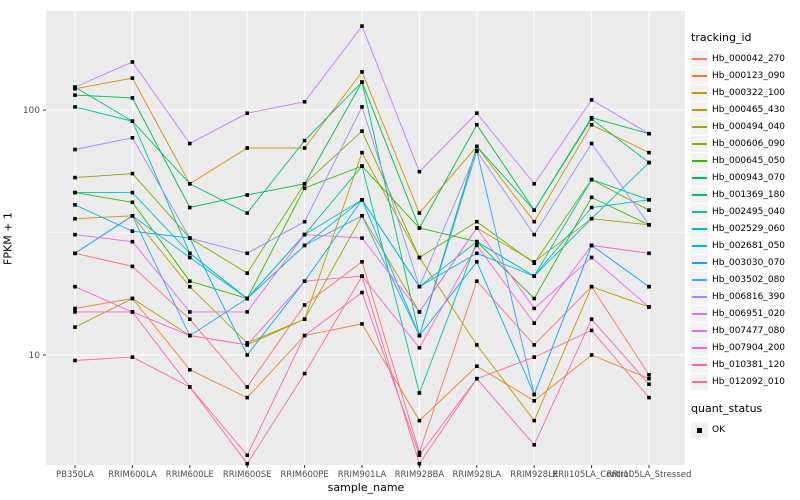 This screenshot has height=500, width=800. Describe the element at coordinates (745, 296) in the screenshot. I see `legend-item-Hb_006816_390: Hb_006816_390` at that location.